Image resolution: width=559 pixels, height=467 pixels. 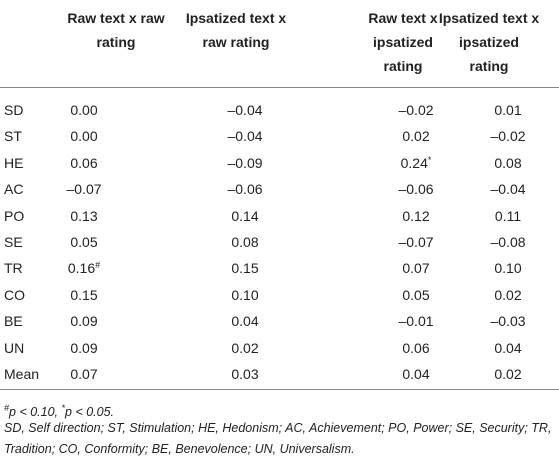 What do you see at coordinates (35, 412) in the screenshot?
I see `footnote-text: p < 0.10,` at bounding box center [35, 412].